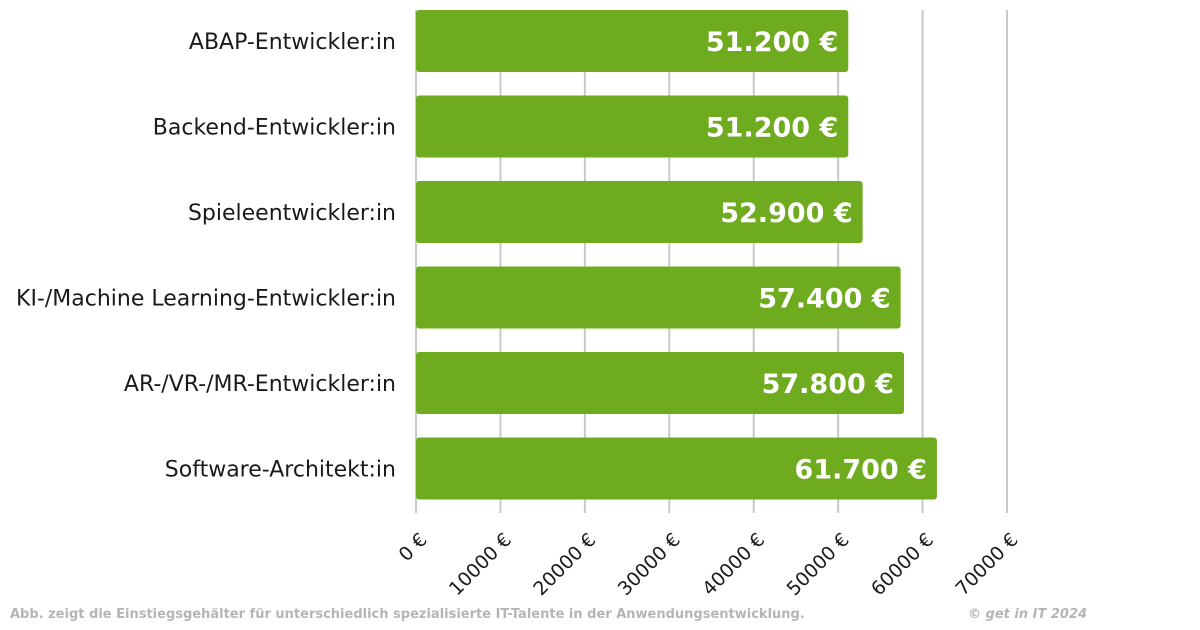 The height and width of the screenshot is (630, 1200). What do you see at coordinates (818, 564) in the screenshot?
I see `x-tick-label: 50000 €` at bounding box center [818, 564].